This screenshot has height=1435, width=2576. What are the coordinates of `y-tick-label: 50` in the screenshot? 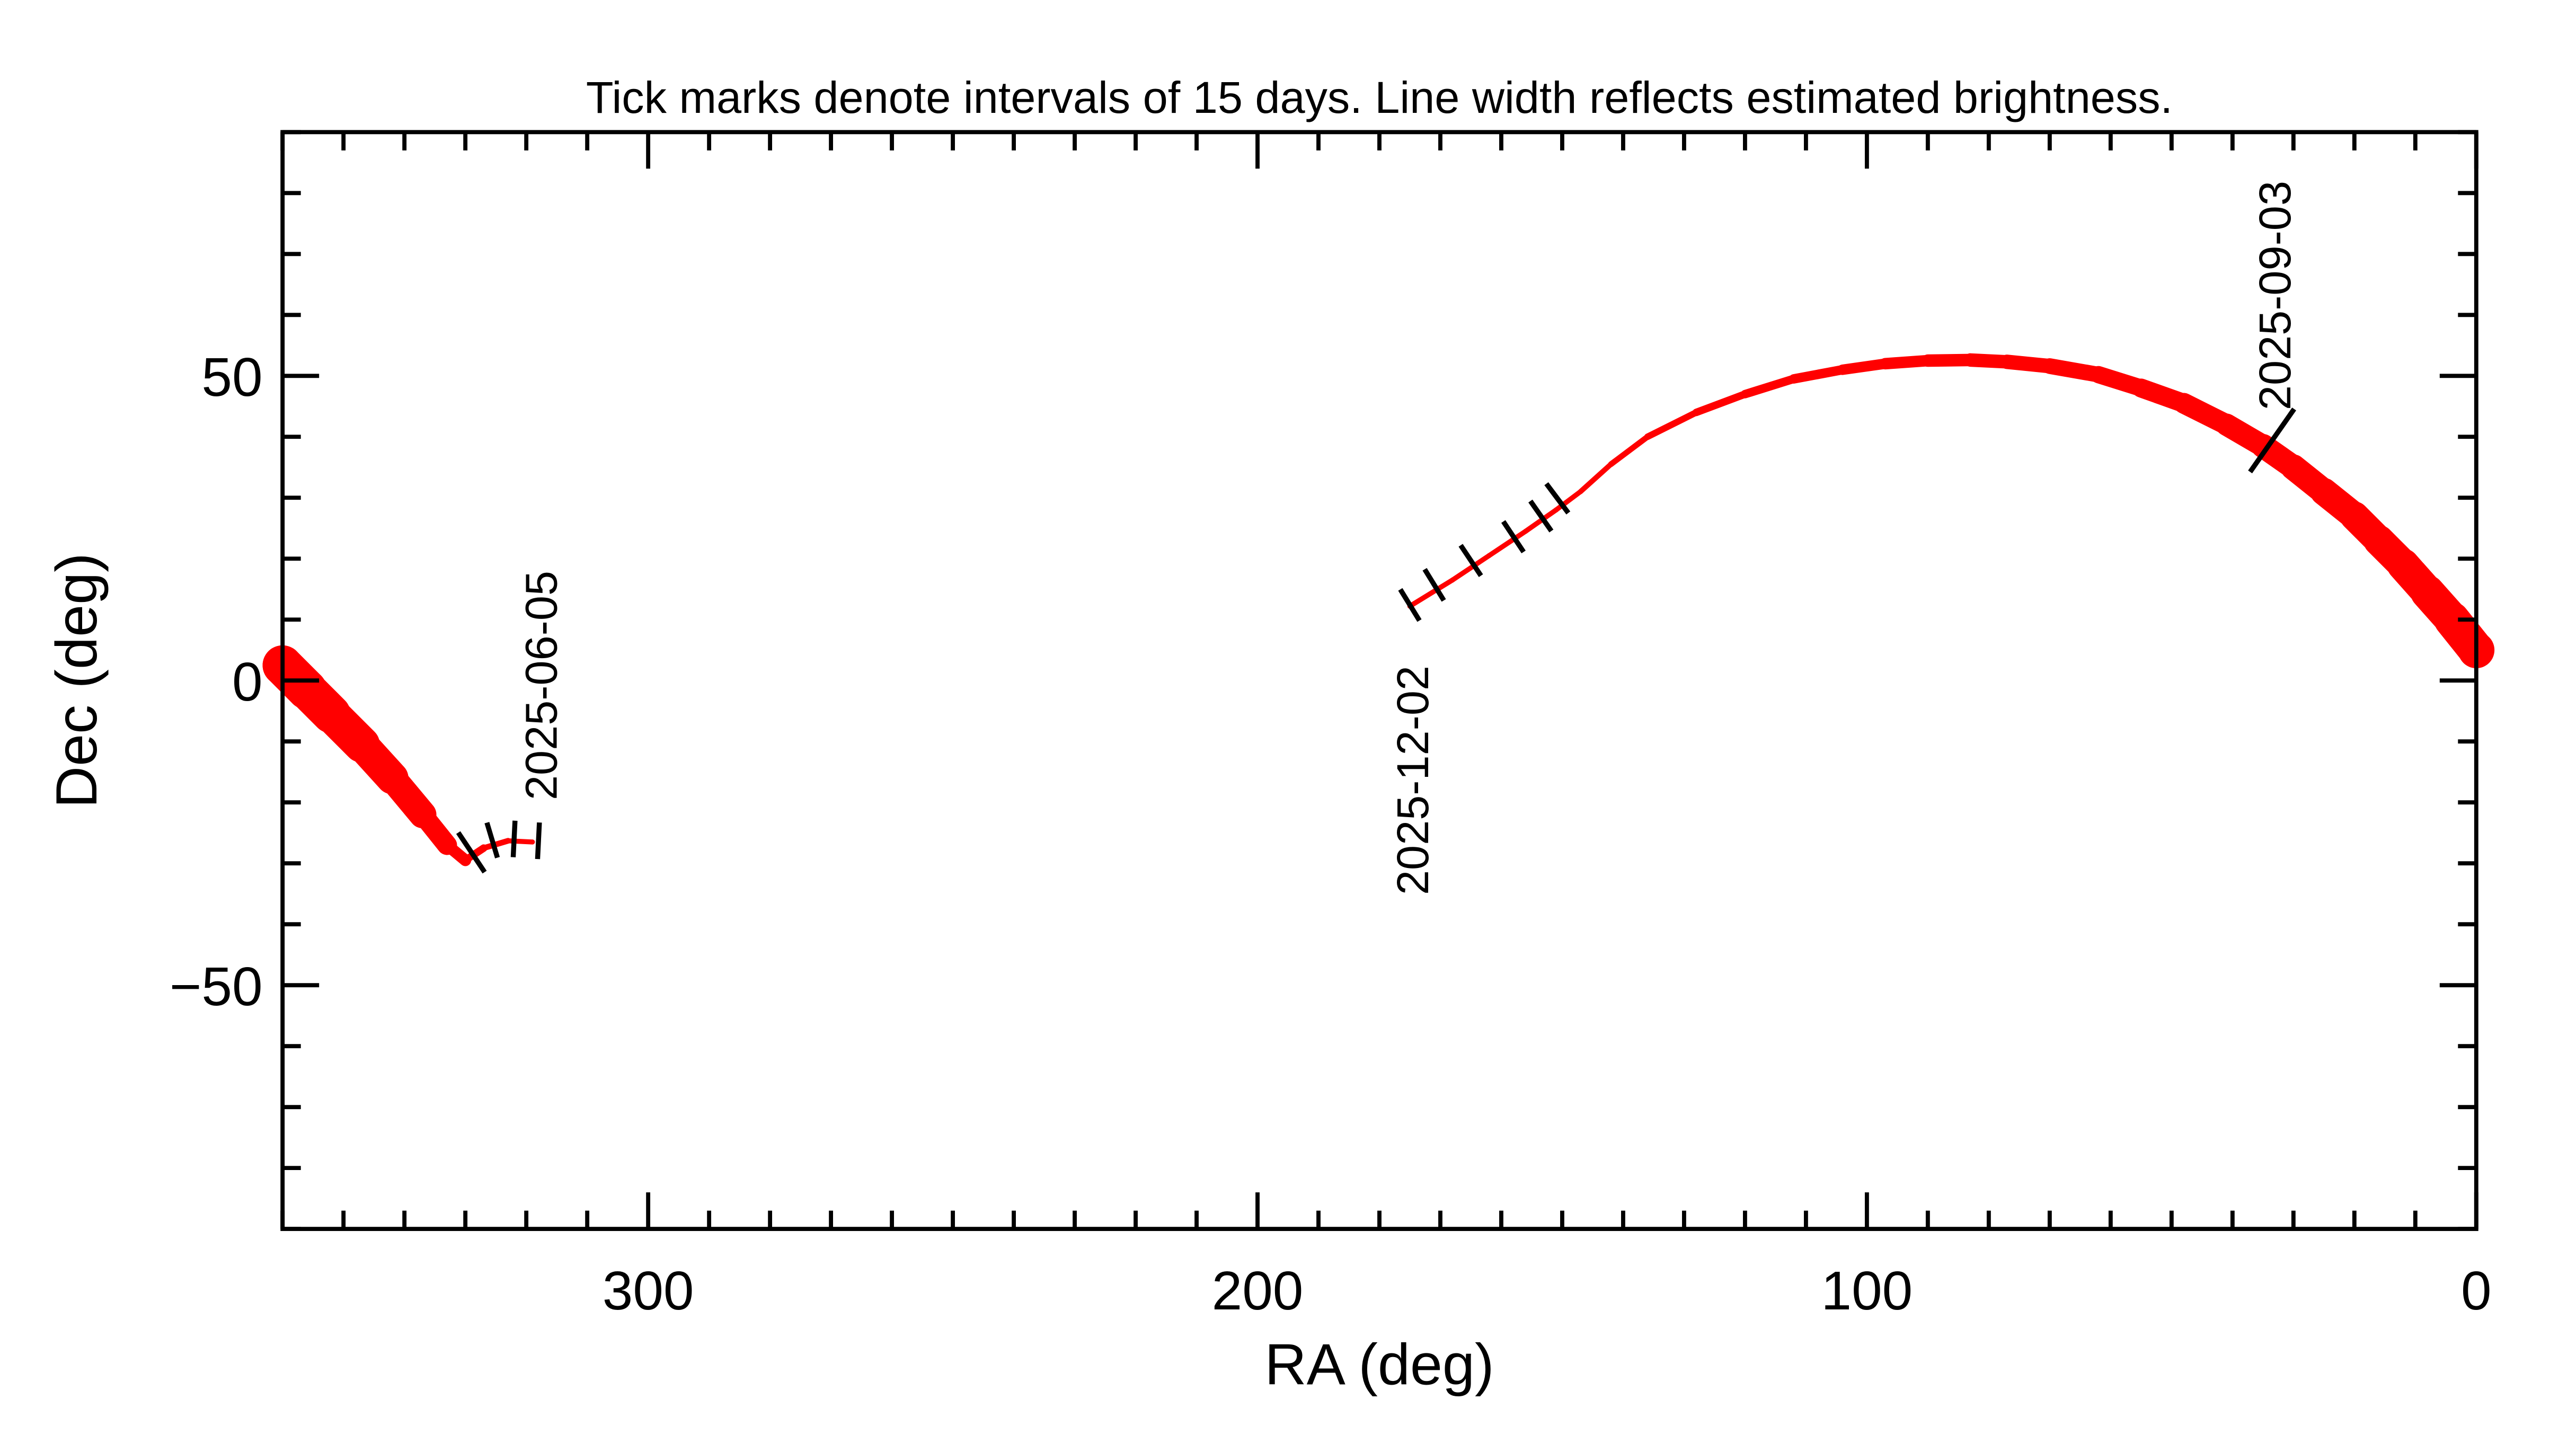 It's located at (231, 377).